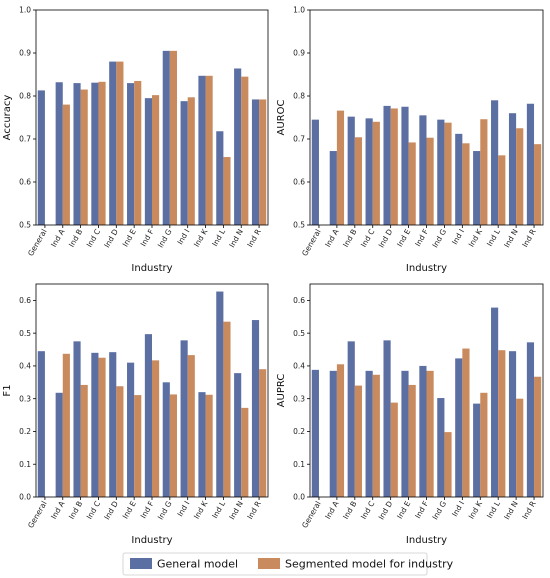 This screenshot has height=578, width=550. I want to click on x-tick-label-auroc-ind-r: Ind R, so click(528, 238).